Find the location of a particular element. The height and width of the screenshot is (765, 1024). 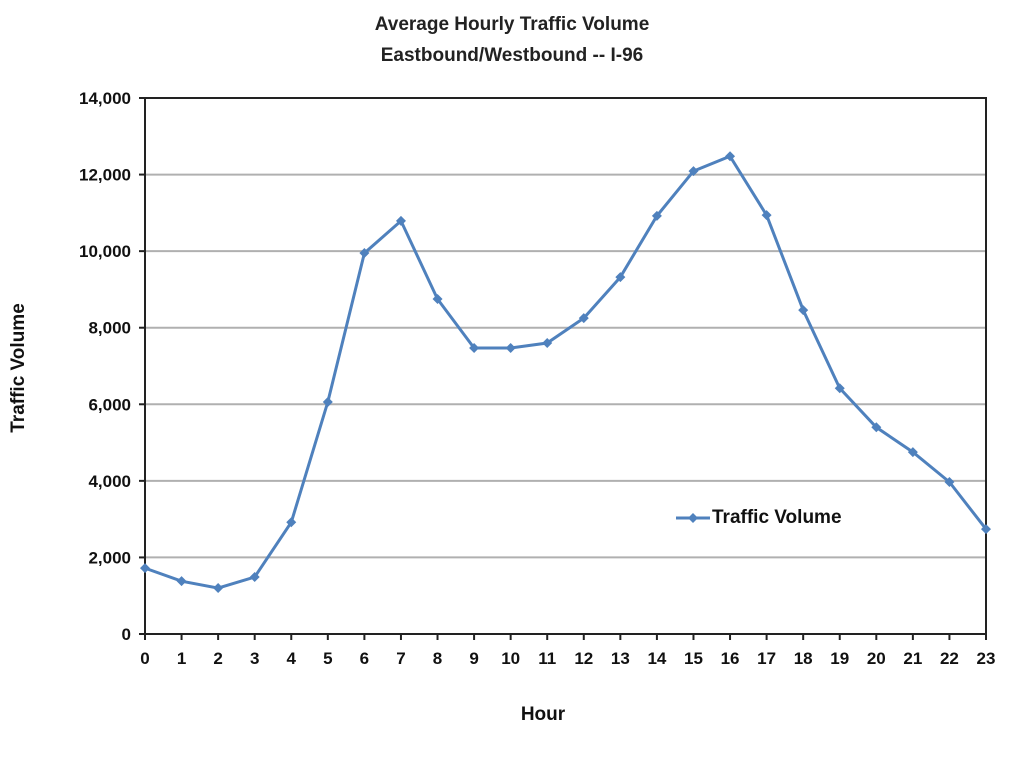

x-tick-label: 16 is located at coordinates (730, 658).